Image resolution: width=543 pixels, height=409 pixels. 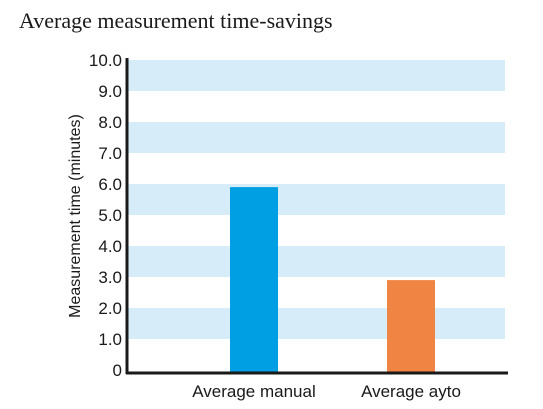 What do you see at coordinates (117, 370) in the screenshot?
I see `y-tick-label: 0` at bounding box center [117, 370].